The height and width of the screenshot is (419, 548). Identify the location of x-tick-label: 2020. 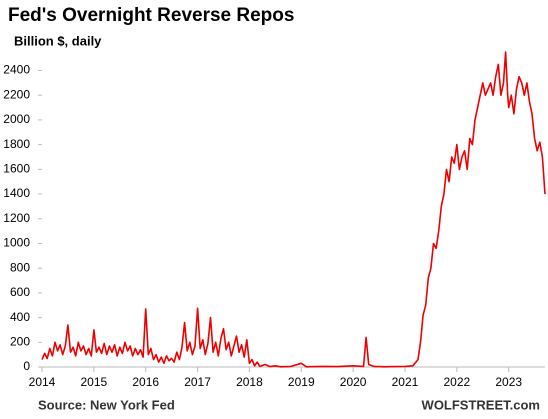
(353, 382).